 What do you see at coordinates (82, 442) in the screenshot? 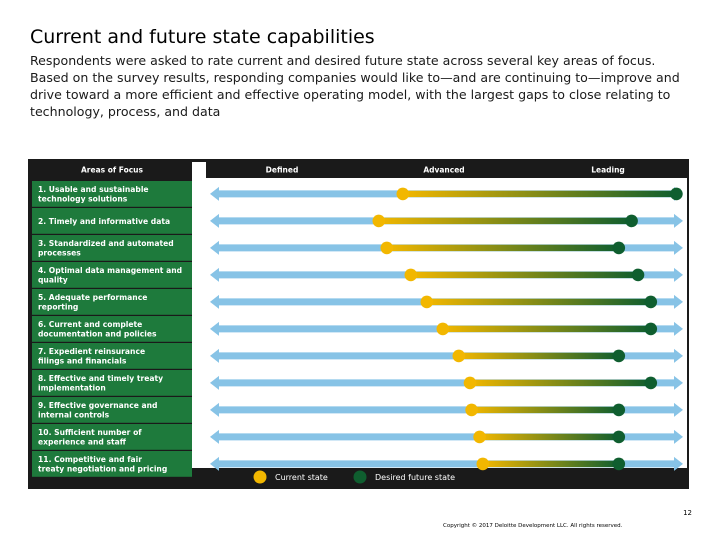
I see `category-label: experience and staff` at bounding box center [82, 442].